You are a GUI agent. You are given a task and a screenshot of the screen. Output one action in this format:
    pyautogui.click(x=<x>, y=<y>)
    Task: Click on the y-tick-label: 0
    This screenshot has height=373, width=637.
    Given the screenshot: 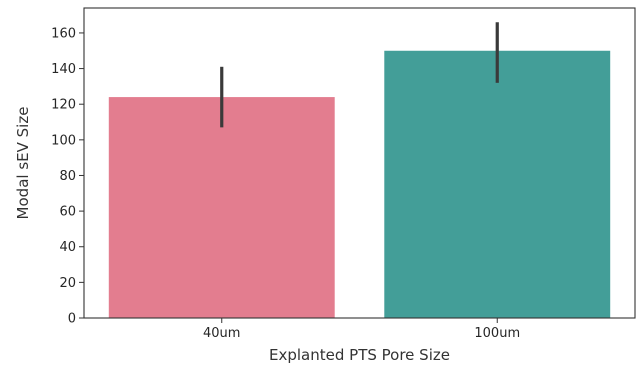 What is the action you would take?
    pyautogui.click(x=72, y=319)
    